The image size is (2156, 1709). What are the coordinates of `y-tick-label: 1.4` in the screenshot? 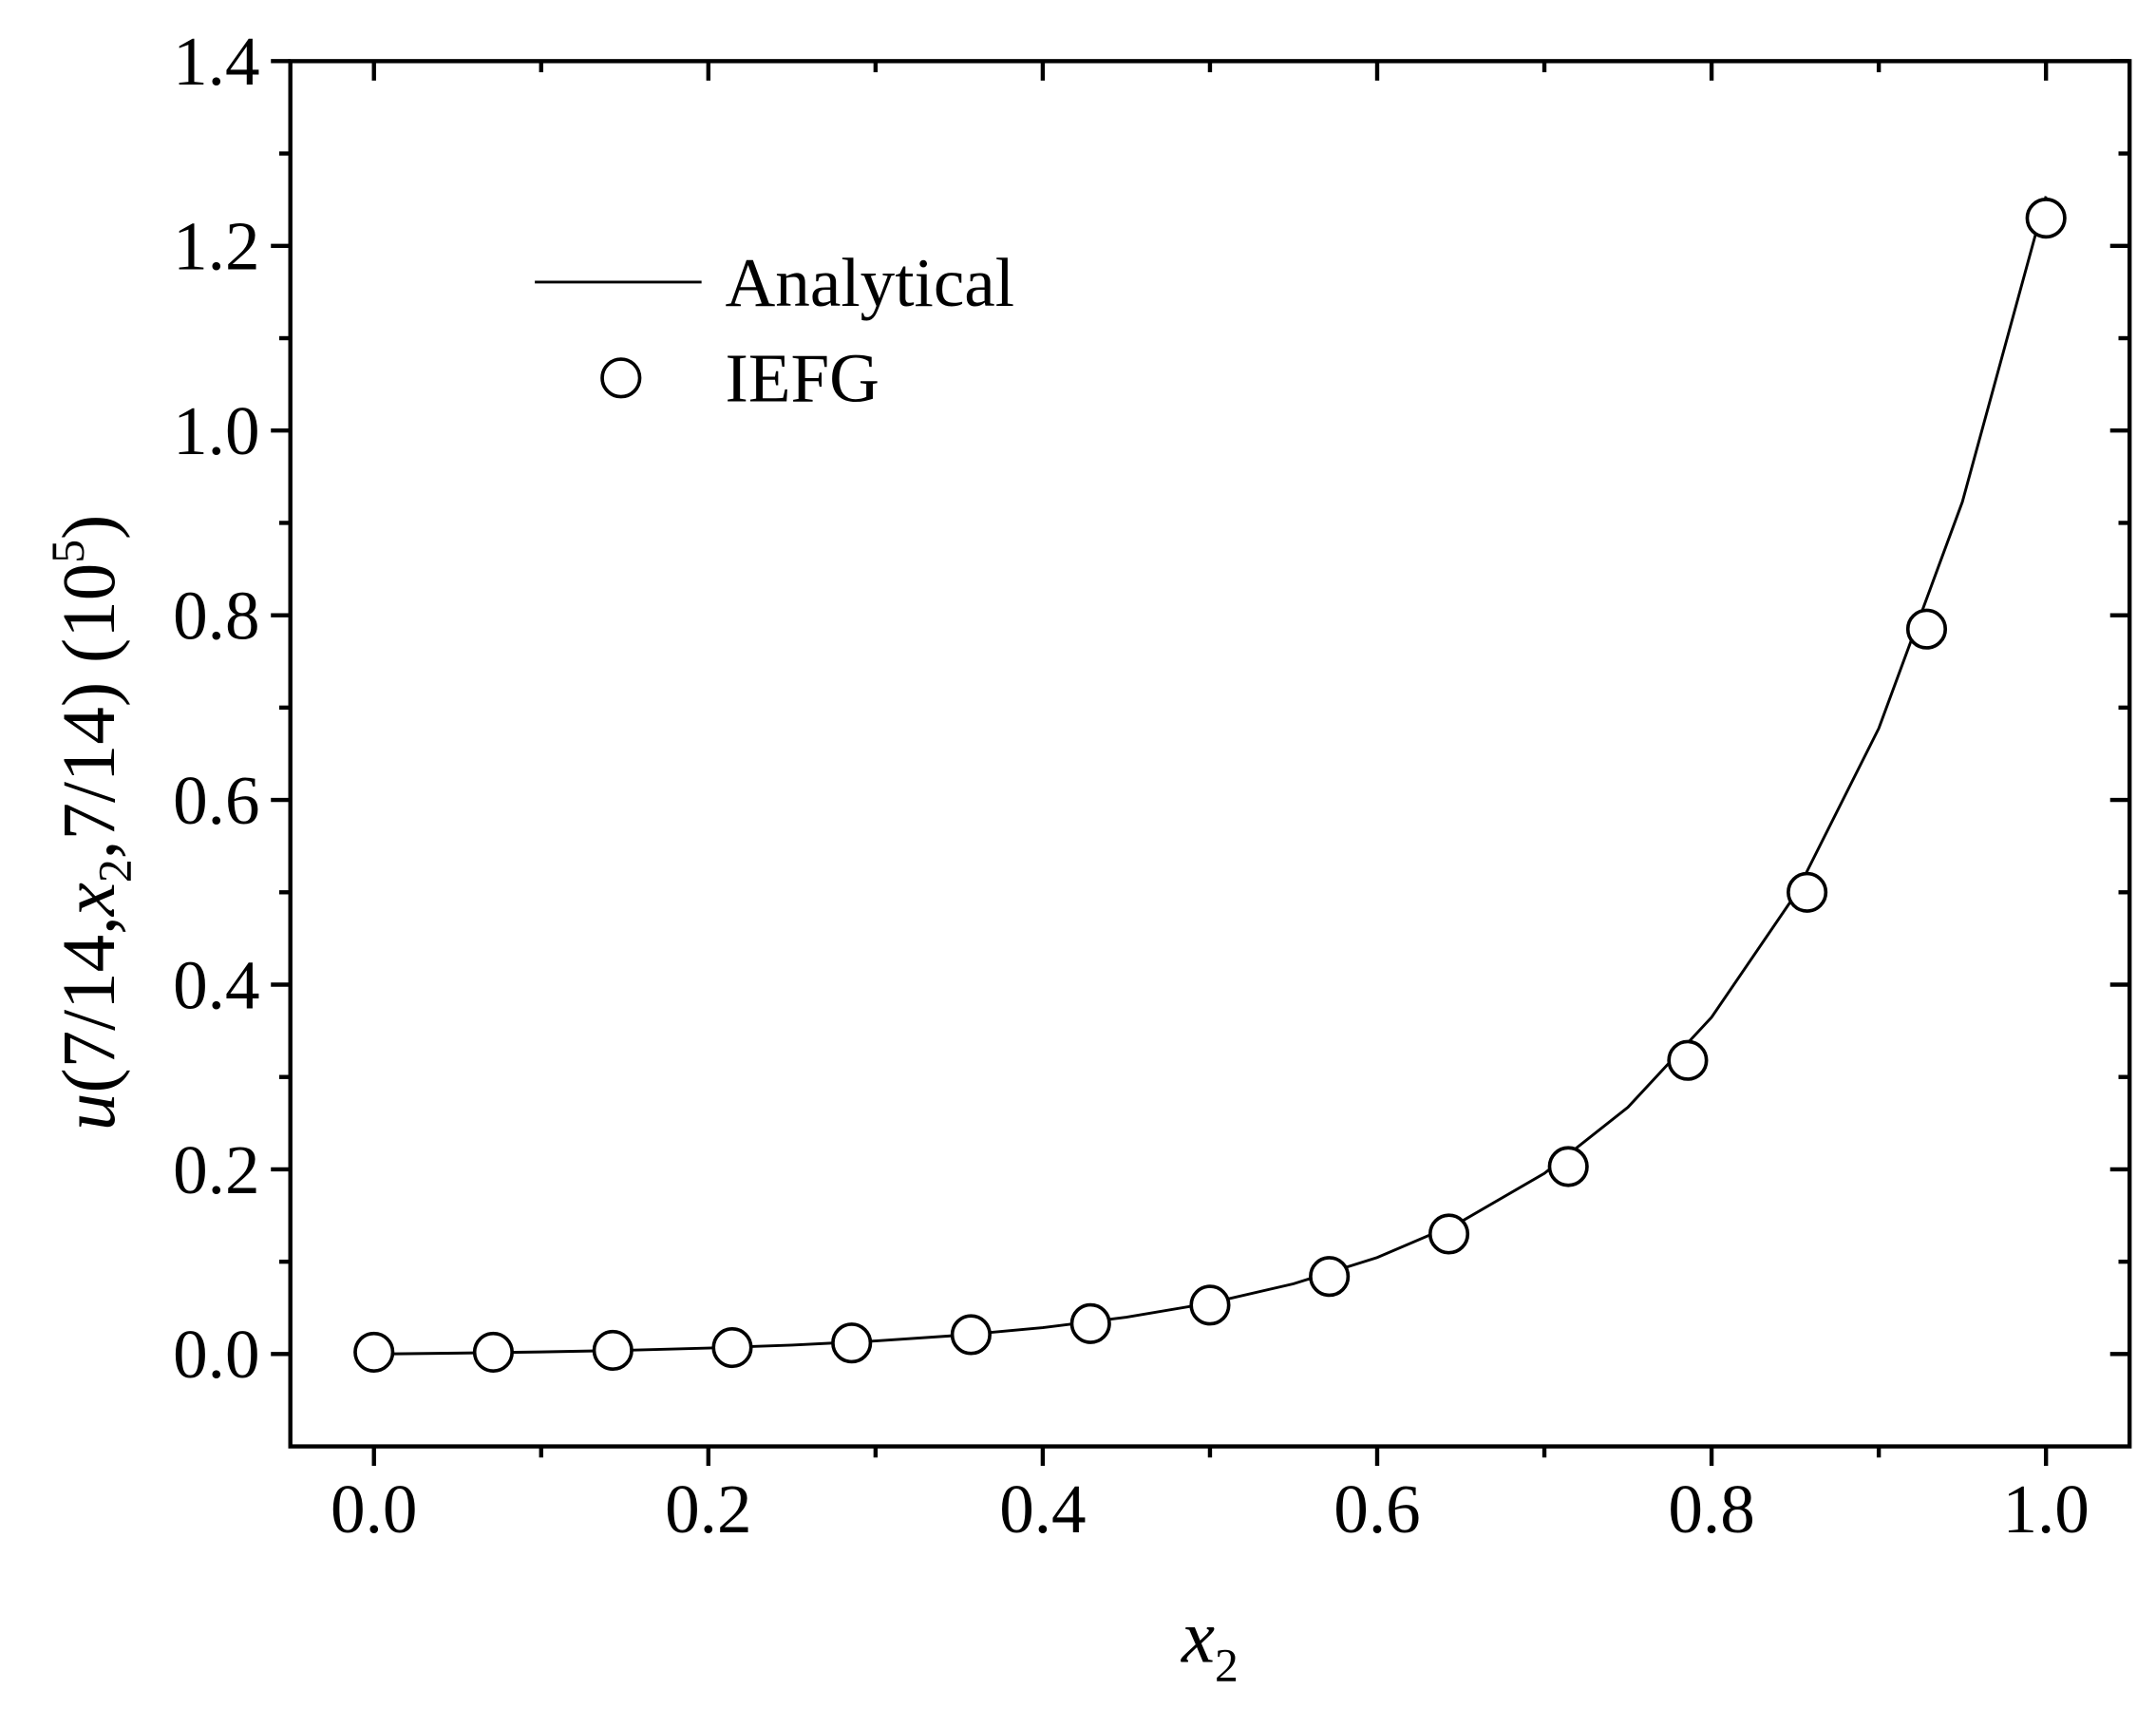 It's located at (216, 61).